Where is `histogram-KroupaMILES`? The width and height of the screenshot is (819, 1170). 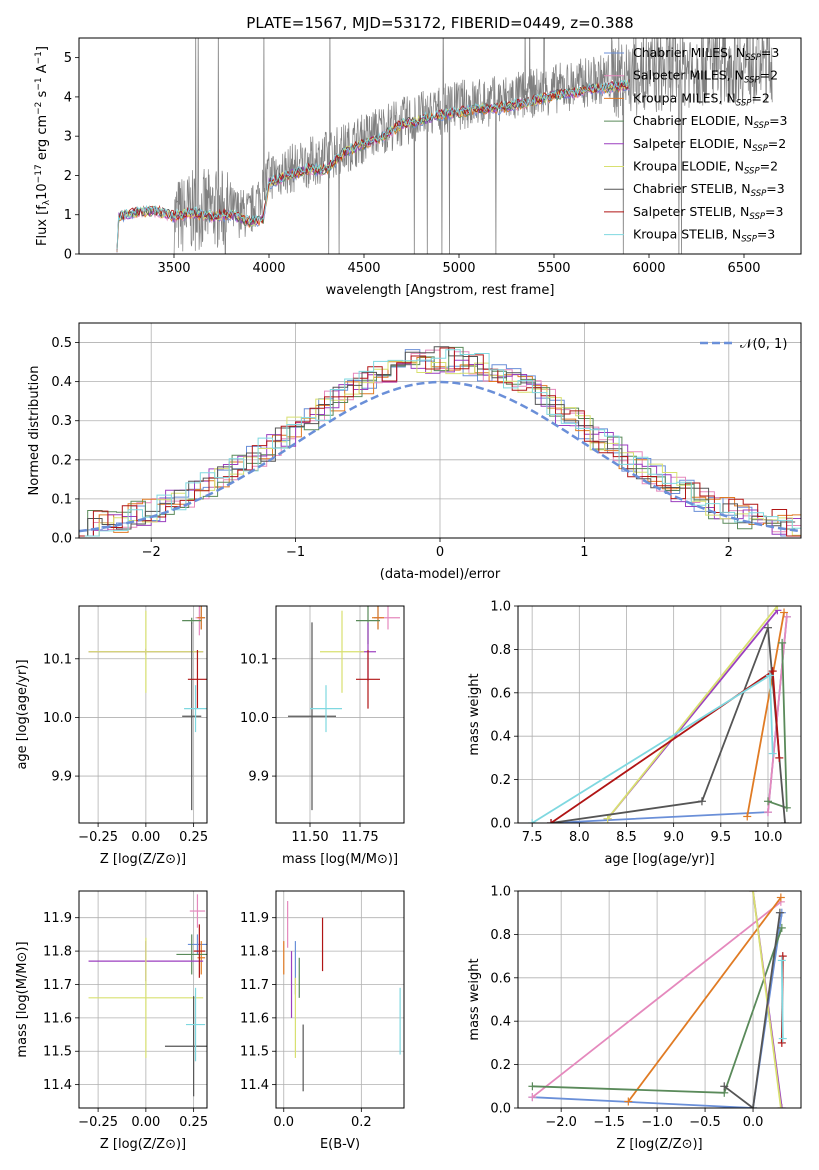
histogram-KroupaMILES is located at coordinates (442, 447).